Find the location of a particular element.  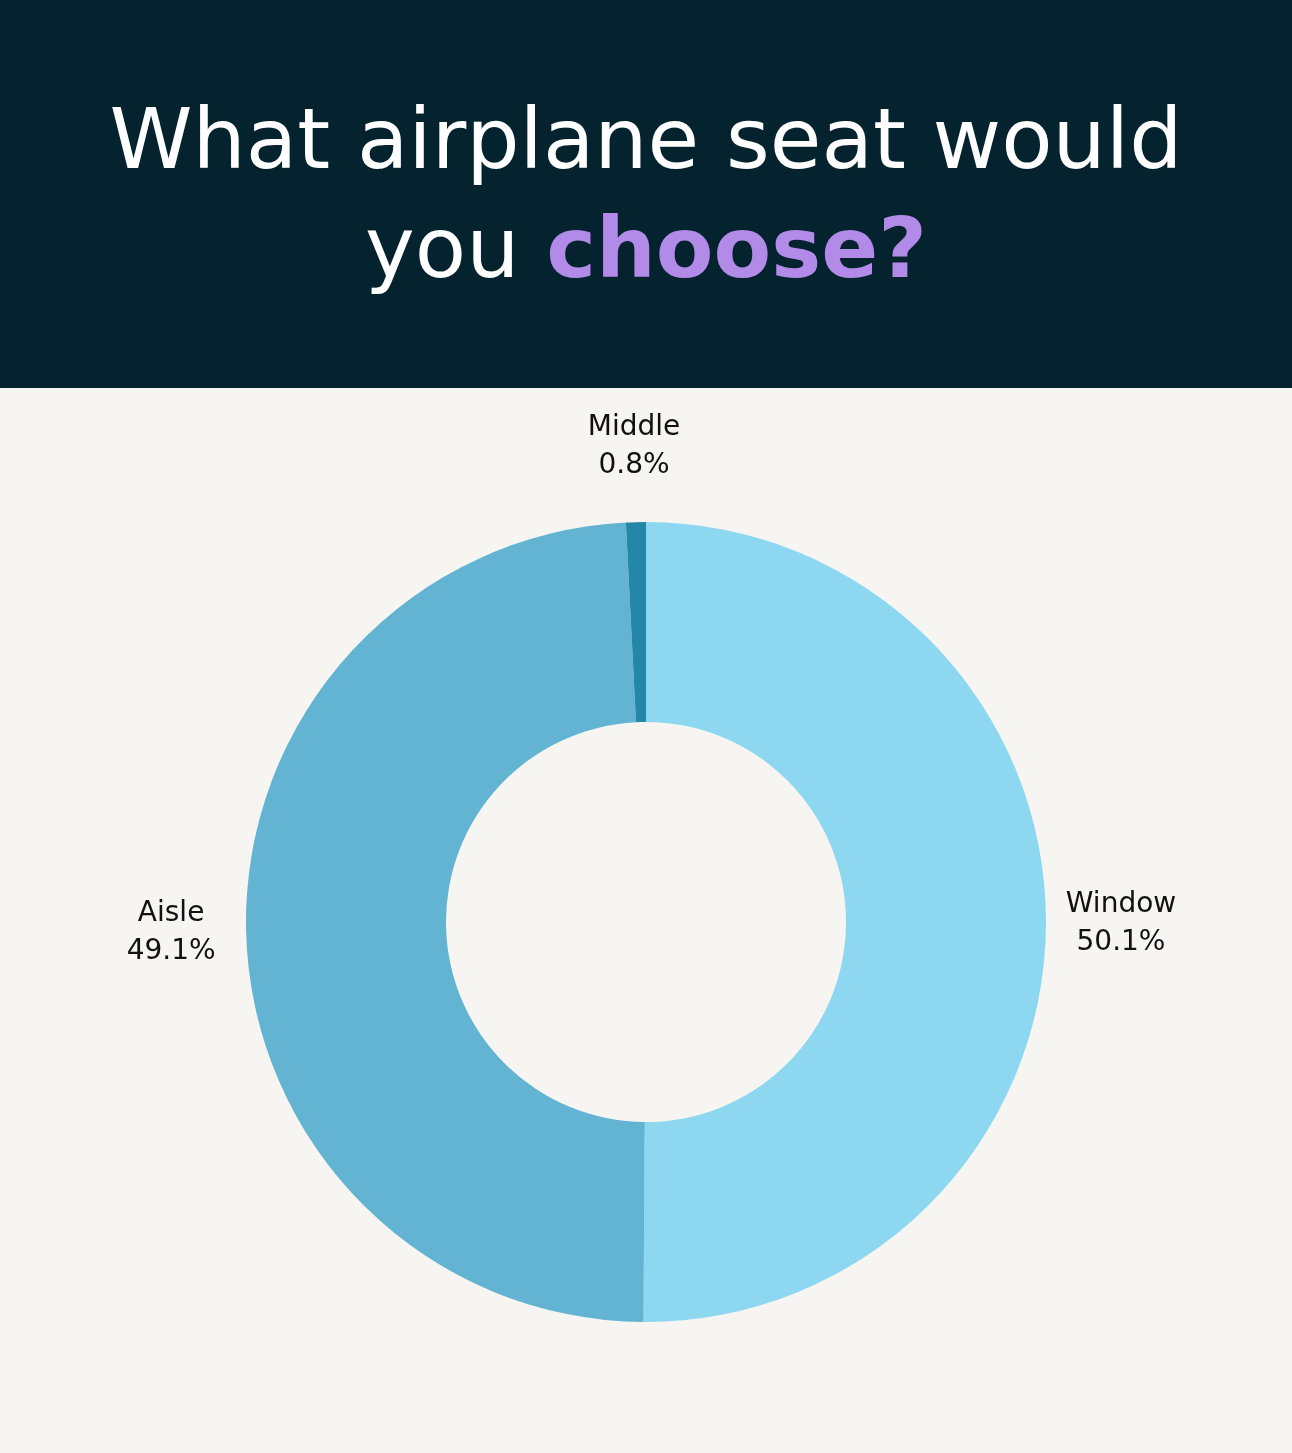

slice-label: Aisle is located at coordinates (171, 911).